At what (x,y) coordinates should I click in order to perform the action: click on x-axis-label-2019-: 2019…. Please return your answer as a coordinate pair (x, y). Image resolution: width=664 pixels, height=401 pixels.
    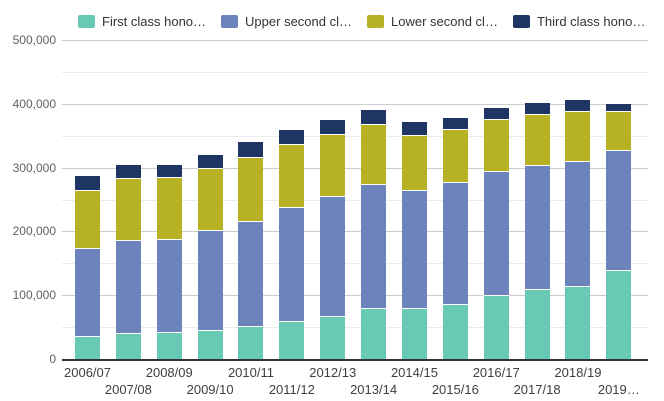
    Looking at the image, I should click on (618, 389).